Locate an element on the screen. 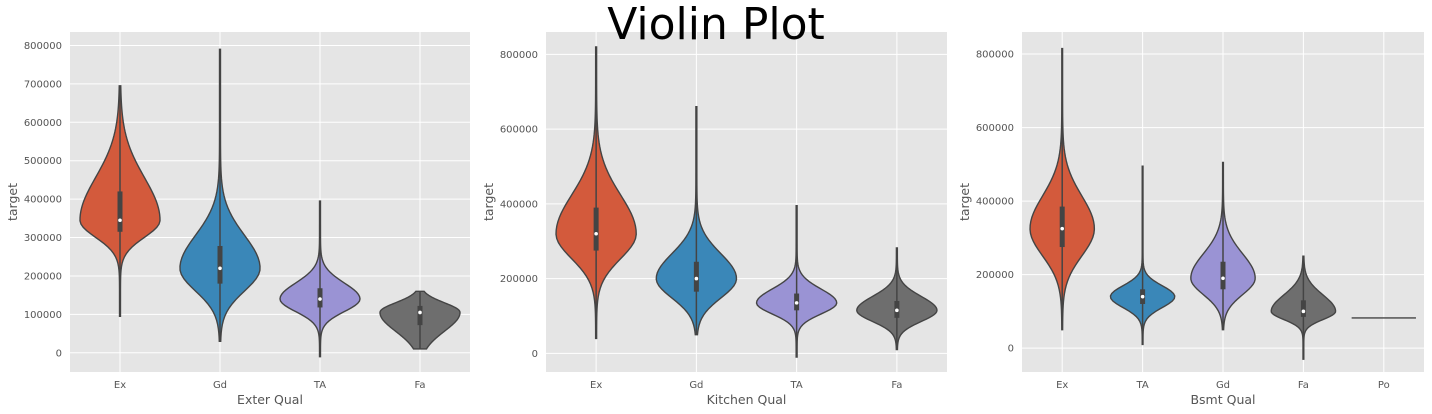 This screenshot has width=1432, height=414. x-axis-label: Kitchen Qual is located at coordinates (747, 399).